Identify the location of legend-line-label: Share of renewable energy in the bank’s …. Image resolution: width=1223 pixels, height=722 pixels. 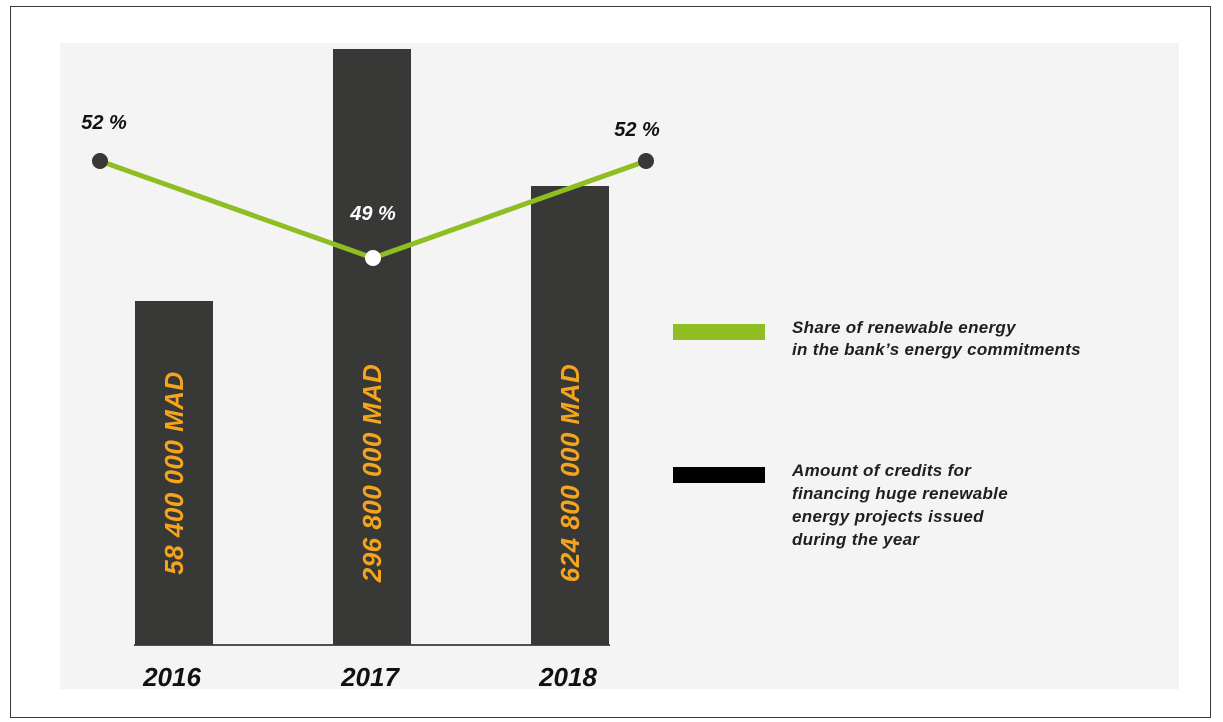
(936, 339).